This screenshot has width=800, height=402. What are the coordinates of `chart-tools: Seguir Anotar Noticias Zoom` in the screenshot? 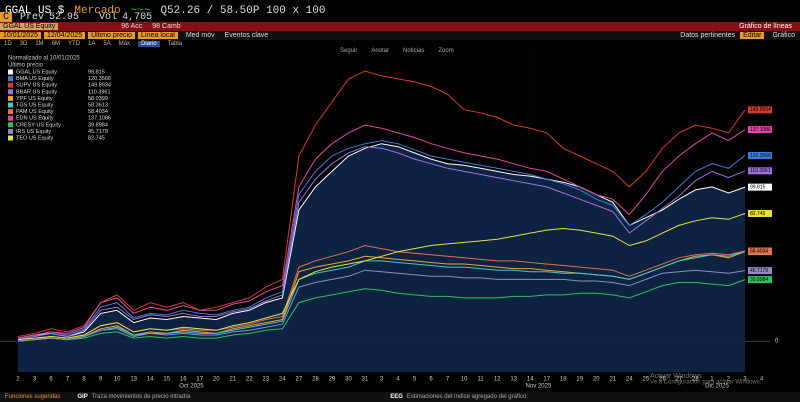 It's located at (397, 51).